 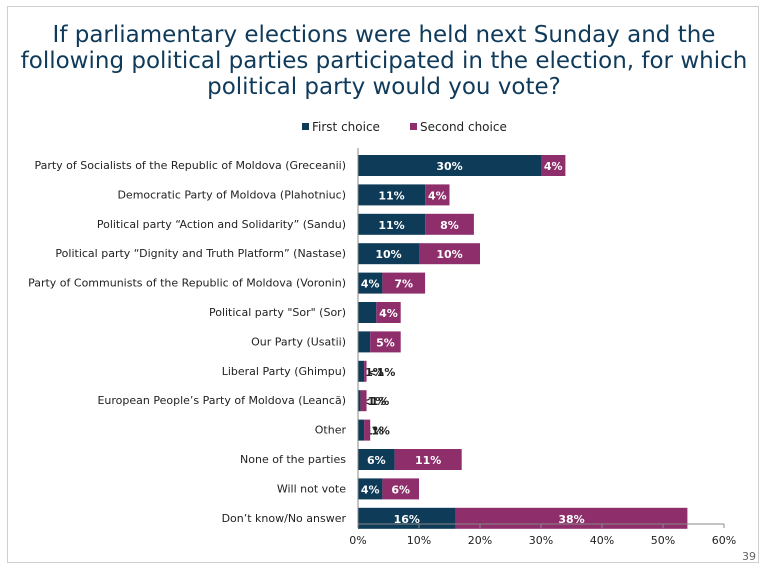 What do you see at coordinates (346, 127) in the screenshot?
I see `legend-label-1: First choice` at bounding box center [346, 127].